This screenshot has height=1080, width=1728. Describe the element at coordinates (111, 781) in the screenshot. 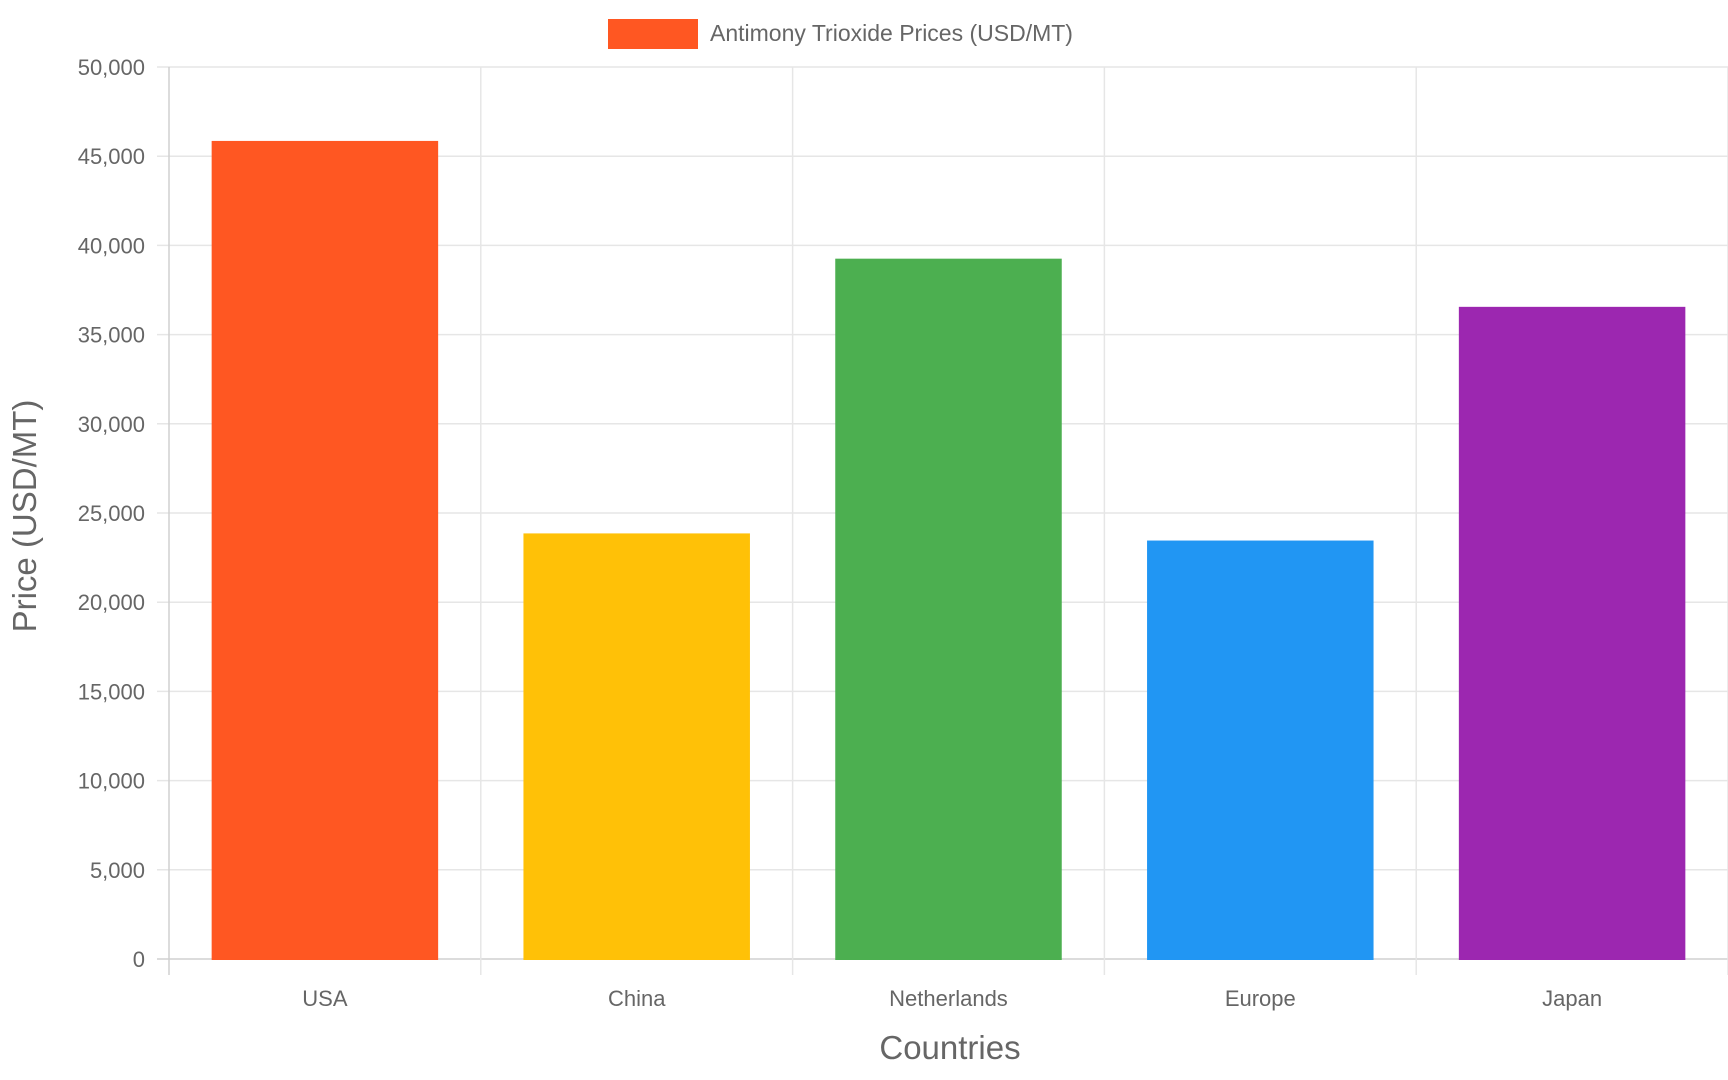

I see `y-tick-label: 10,000` at that location.